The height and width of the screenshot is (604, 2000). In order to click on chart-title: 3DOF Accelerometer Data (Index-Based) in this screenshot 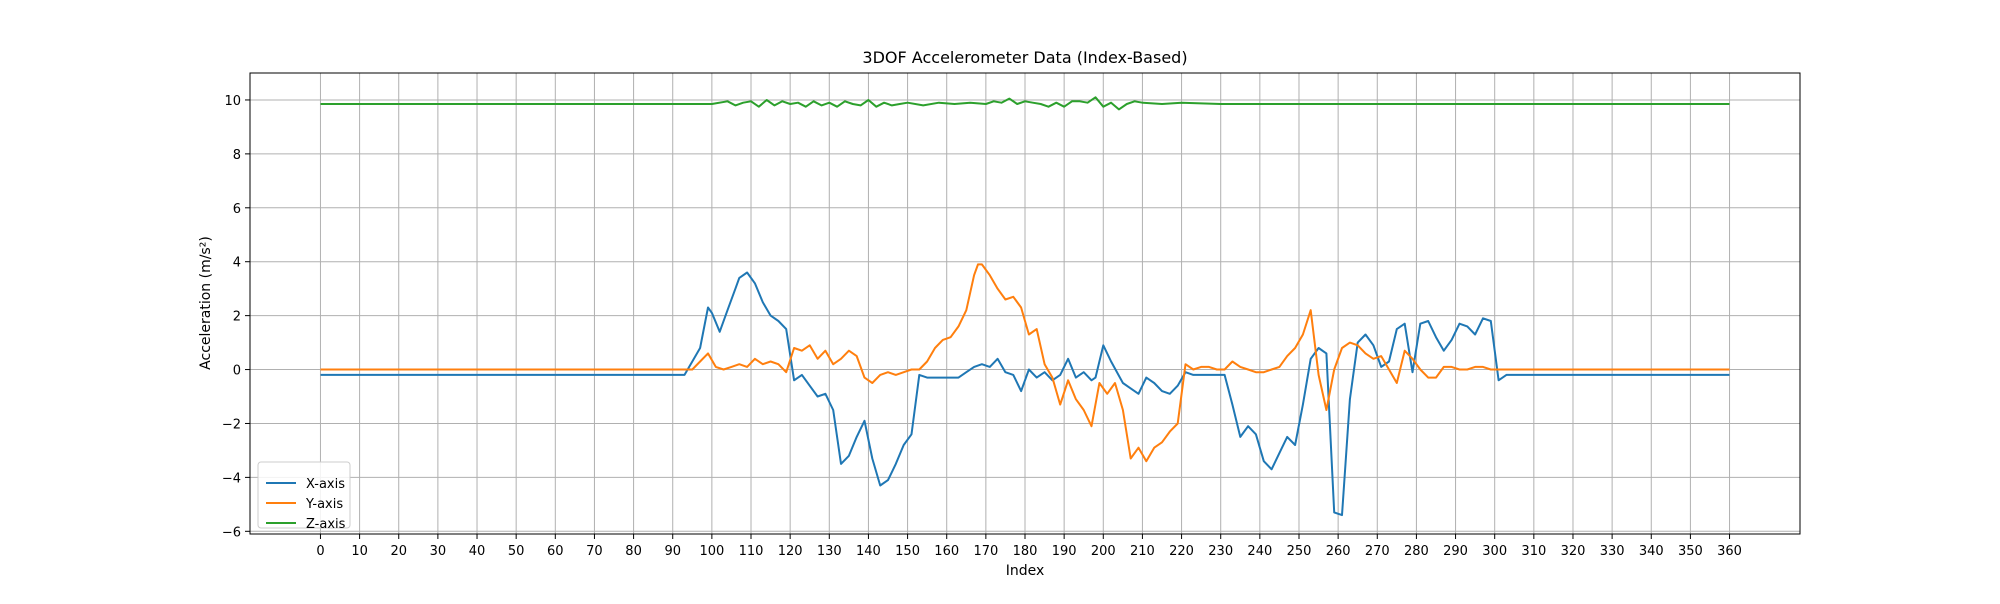, I will do `click(1024, 57)`.